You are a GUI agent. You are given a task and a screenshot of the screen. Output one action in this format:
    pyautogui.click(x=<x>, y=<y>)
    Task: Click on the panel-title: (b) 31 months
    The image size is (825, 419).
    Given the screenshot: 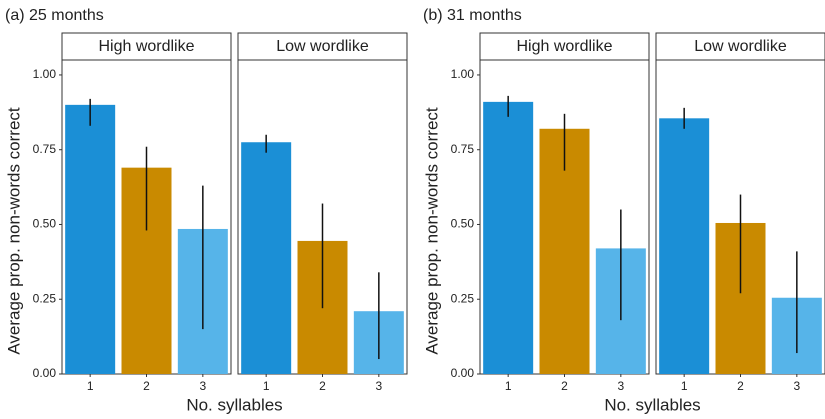 What is the action you would take?
    pyautogui.click(x=472, y=15)
    